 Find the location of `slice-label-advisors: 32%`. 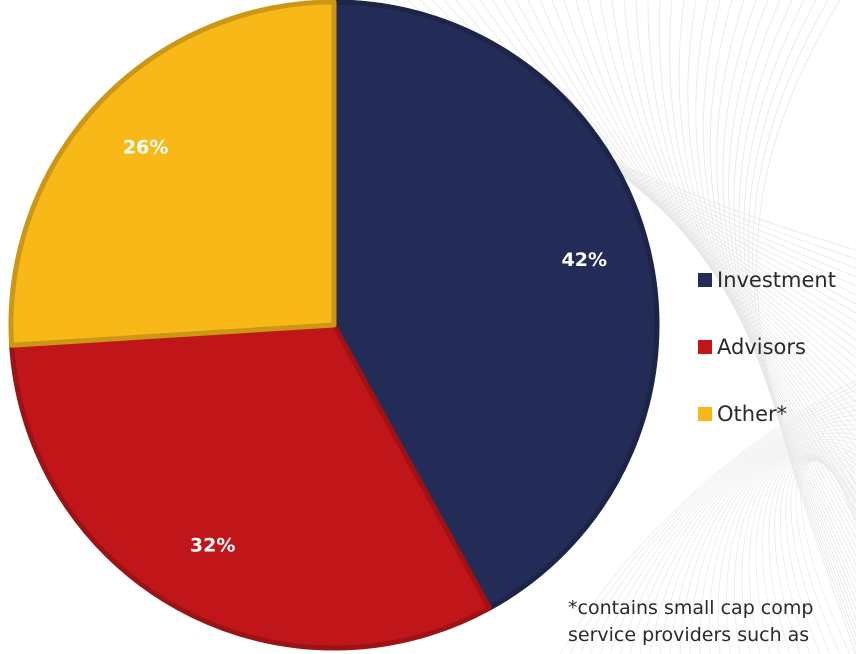

slice-label-advisors: 32% is located at coordinates (212, 545).